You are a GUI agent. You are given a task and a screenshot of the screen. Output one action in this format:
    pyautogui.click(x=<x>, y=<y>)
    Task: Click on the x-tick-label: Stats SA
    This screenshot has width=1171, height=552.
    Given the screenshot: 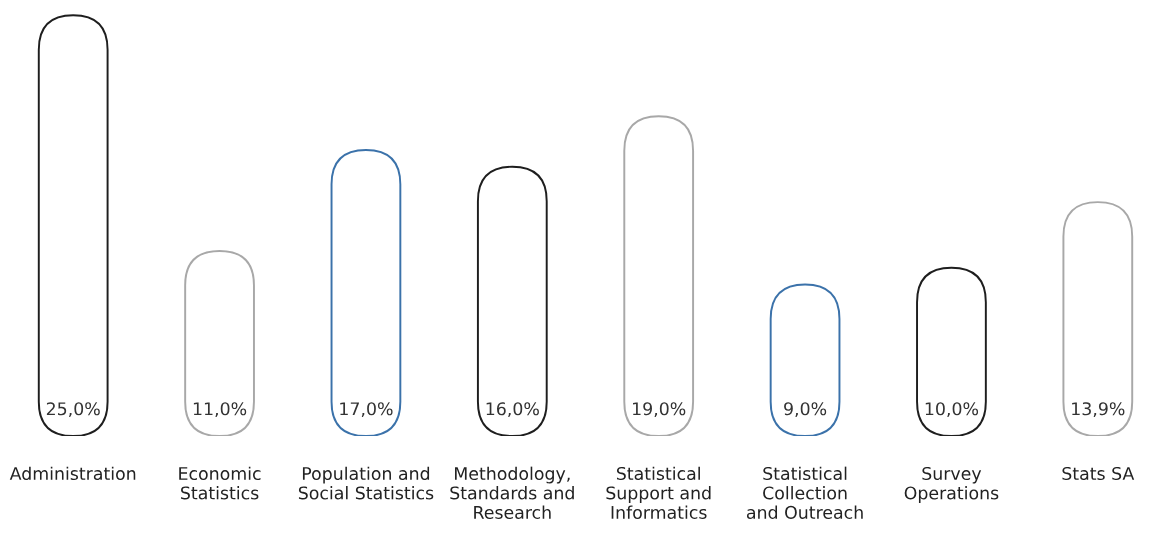 What is the action you would take?
    pyautogui.click(x=1098, y=473)
    